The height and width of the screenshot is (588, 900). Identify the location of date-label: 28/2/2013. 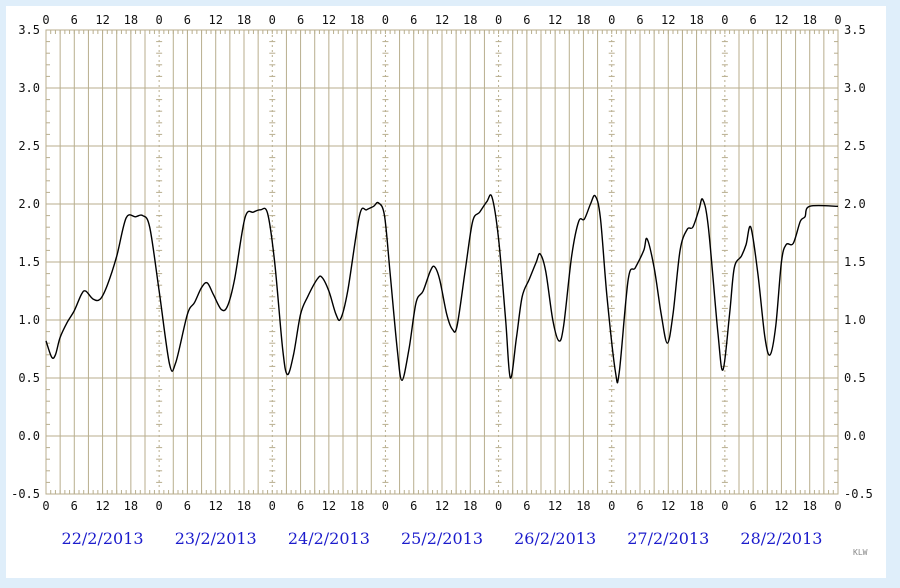
(781, 538).